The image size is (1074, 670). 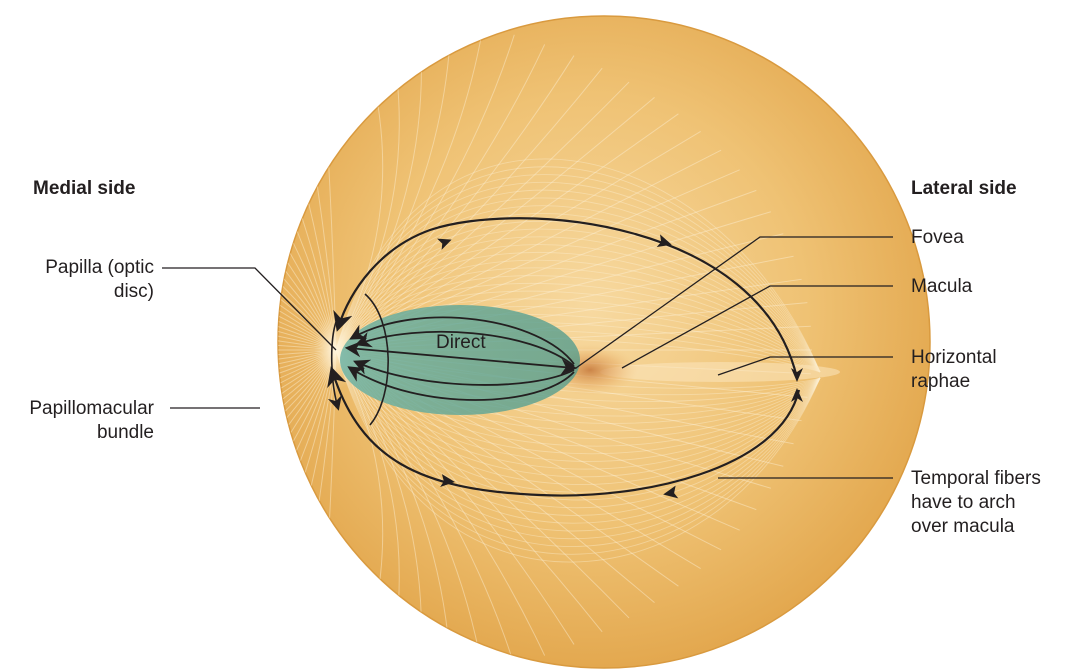 What do you see at coordinates (963, 526) in the screenshot?
I see `temporal-label-line3: over macula` at bounding box center [963, 526].